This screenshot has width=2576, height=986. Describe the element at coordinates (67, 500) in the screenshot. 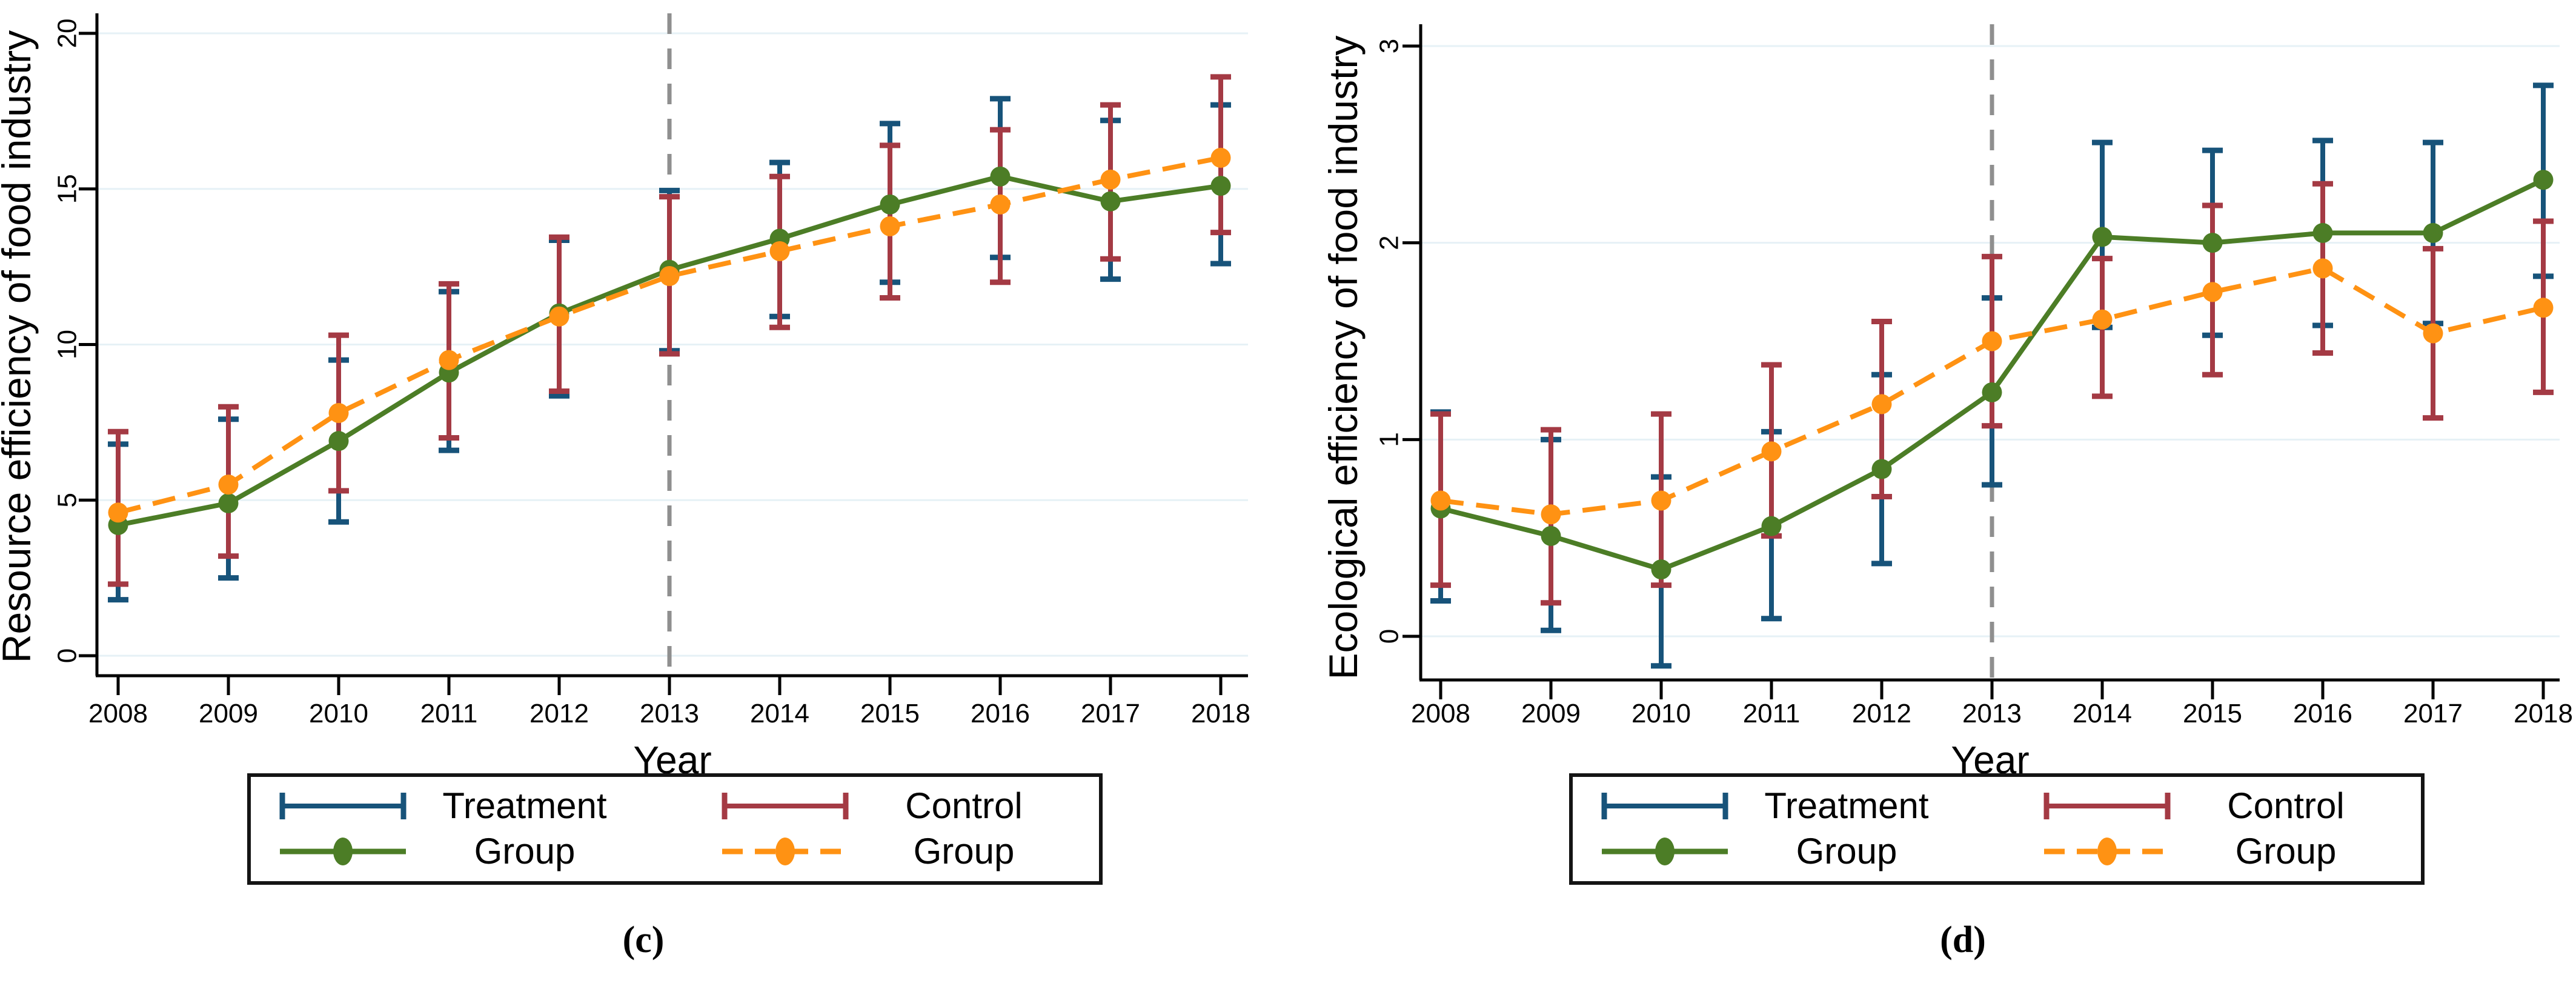

I see `y-tick-label: 5` at that location.